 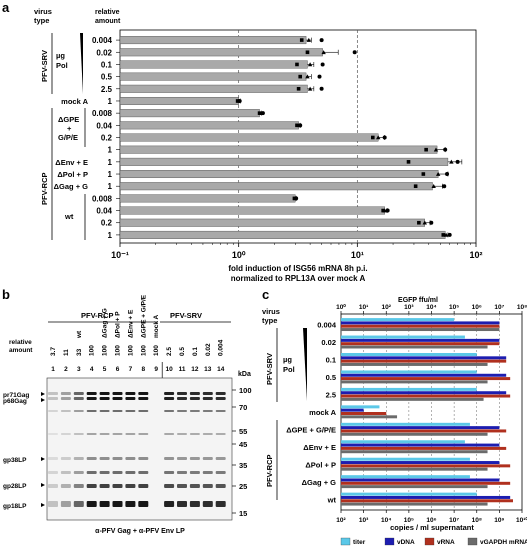 I want to click on row-amount: 0.008, so click(x=102, y=113).